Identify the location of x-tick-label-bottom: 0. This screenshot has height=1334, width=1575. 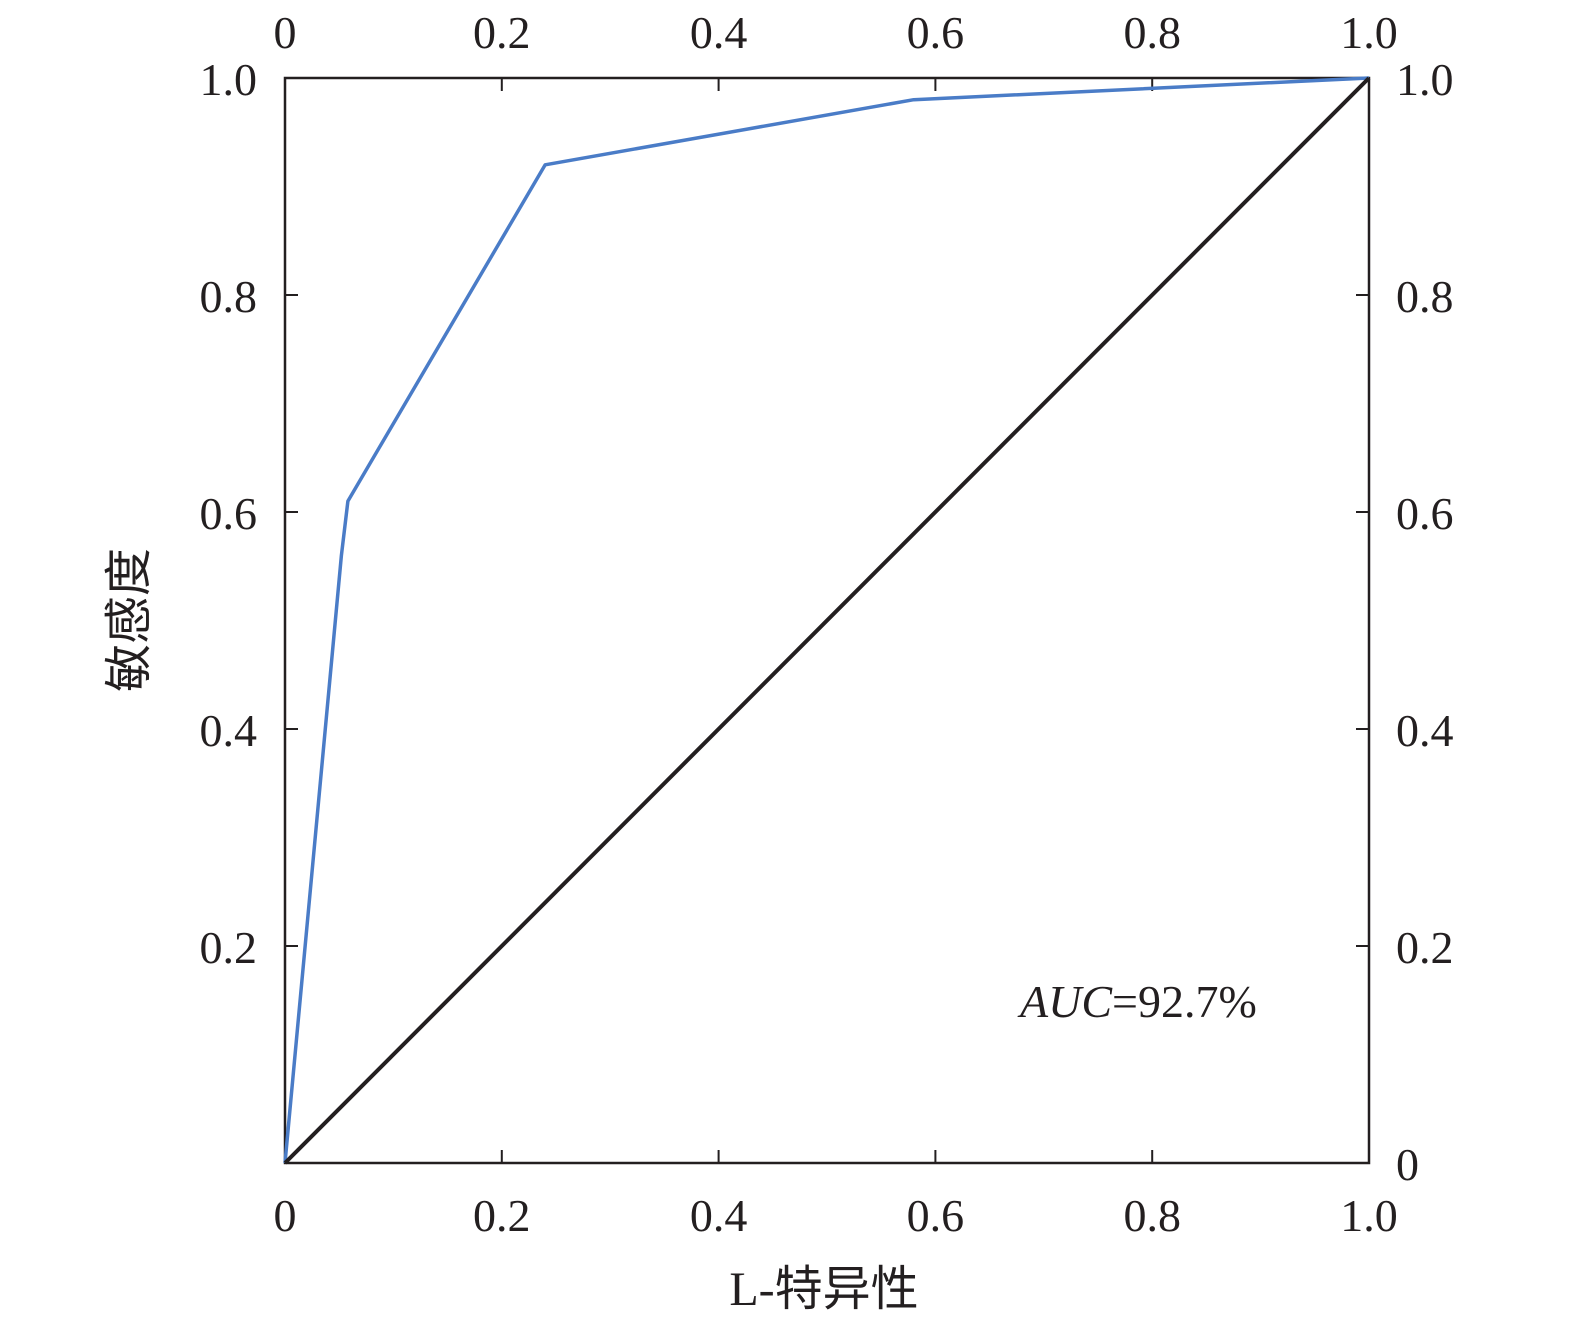
(285, 1215).